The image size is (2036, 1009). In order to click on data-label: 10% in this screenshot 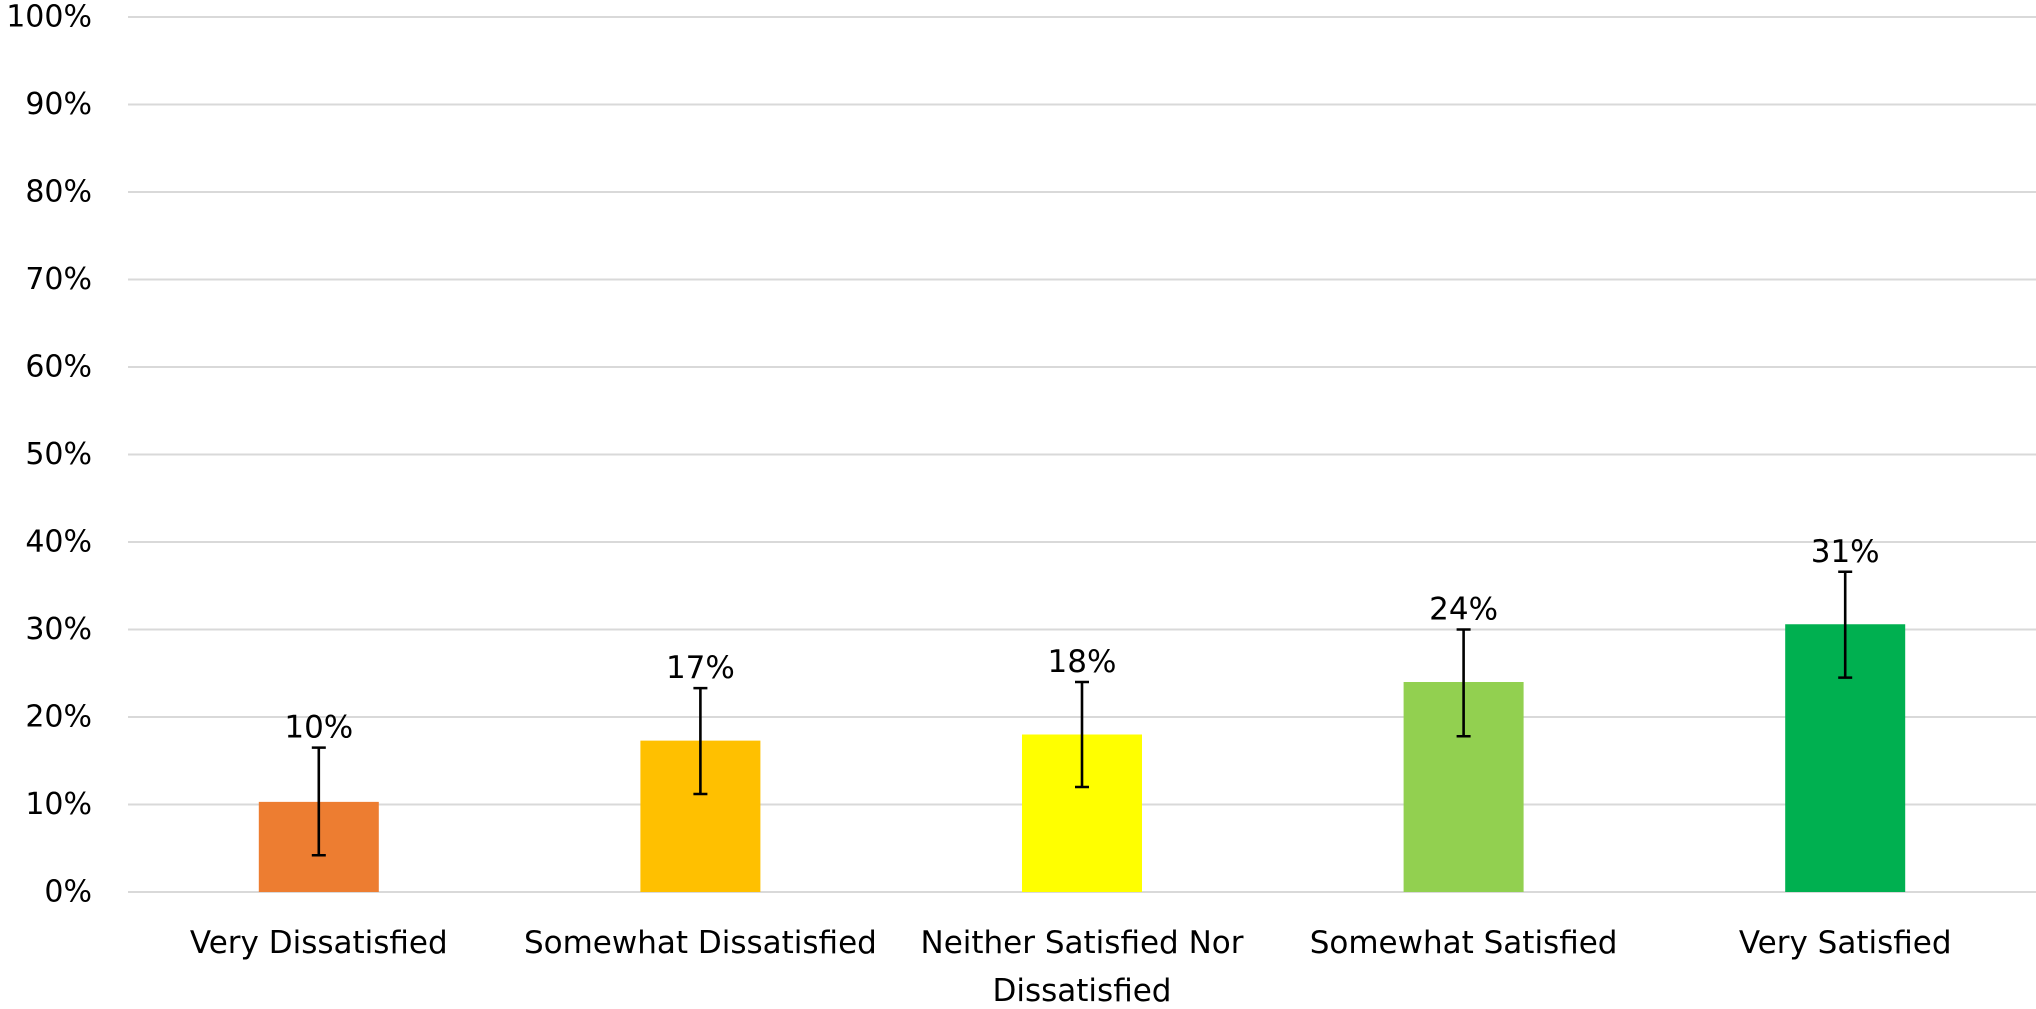, I will do `click(318, 728)`.